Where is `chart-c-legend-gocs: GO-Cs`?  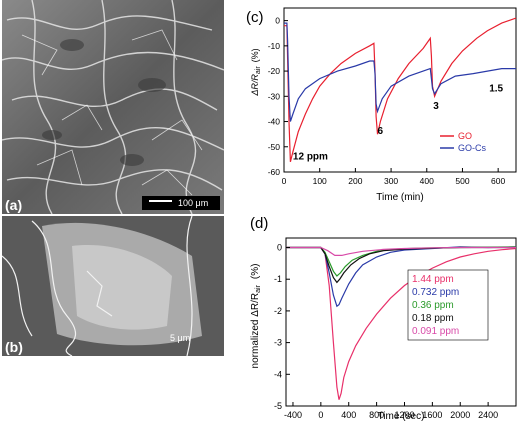
chart-c-legend-gocs: GO-Cs is located at coordinates (472, 148).